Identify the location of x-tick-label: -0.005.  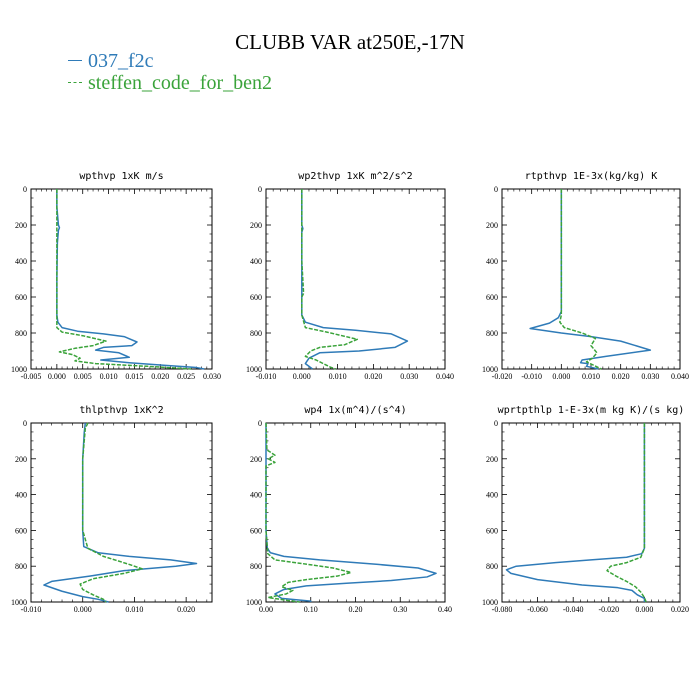
(31, 376).